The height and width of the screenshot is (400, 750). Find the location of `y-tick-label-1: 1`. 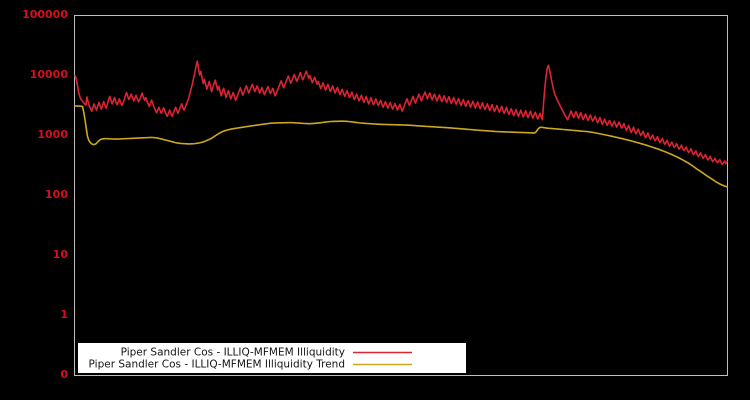

y-tick-label-1: 1 is located at coordinates (64, 314).